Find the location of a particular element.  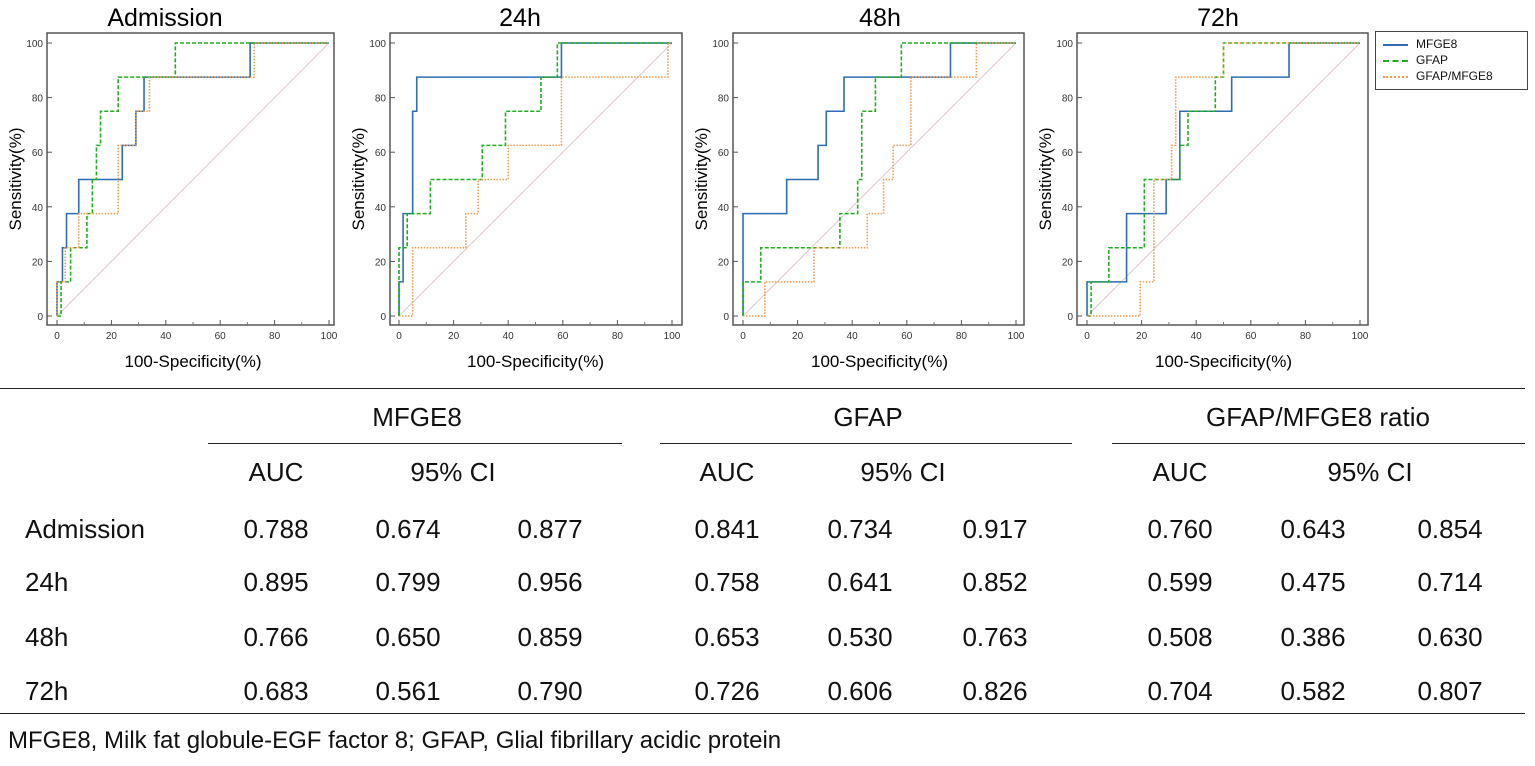

table-cell: 0.917 is located at coordinates (995, 529).